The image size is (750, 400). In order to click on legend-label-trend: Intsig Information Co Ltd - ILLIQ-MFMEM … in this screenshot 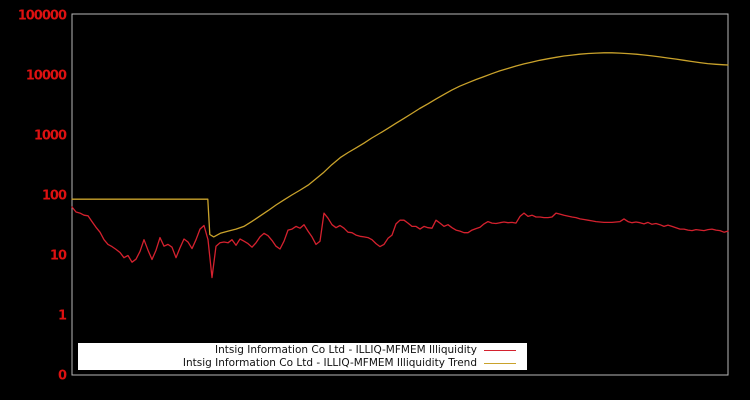, I will do `click(329, 362)`.